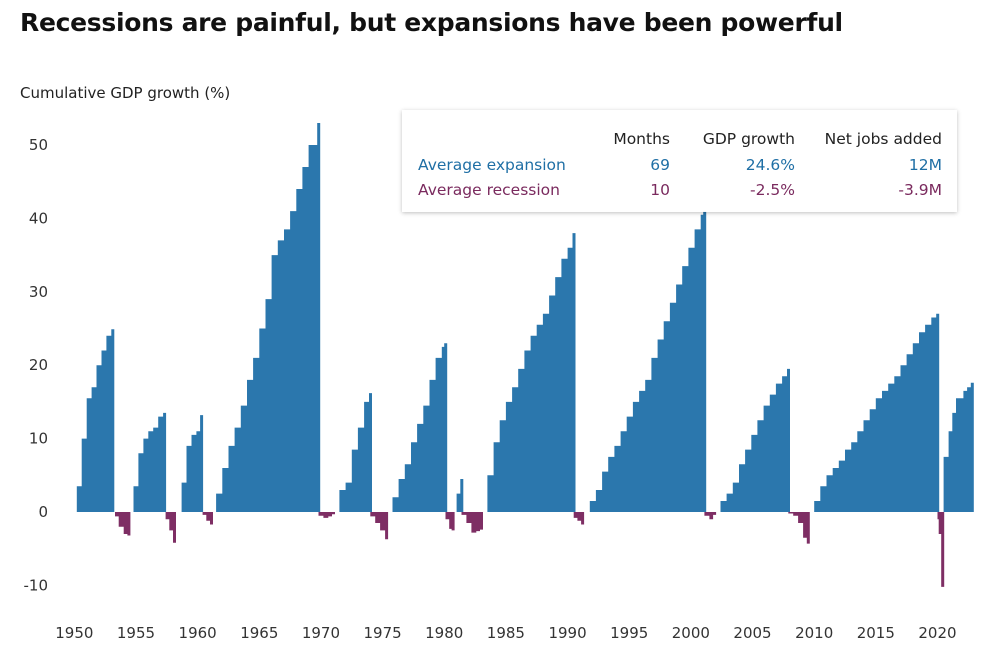  What do you see at coordinates (567, 633) in the screenshot?
I see `x-tick-label: 1990` at bounding box center [567, 633].